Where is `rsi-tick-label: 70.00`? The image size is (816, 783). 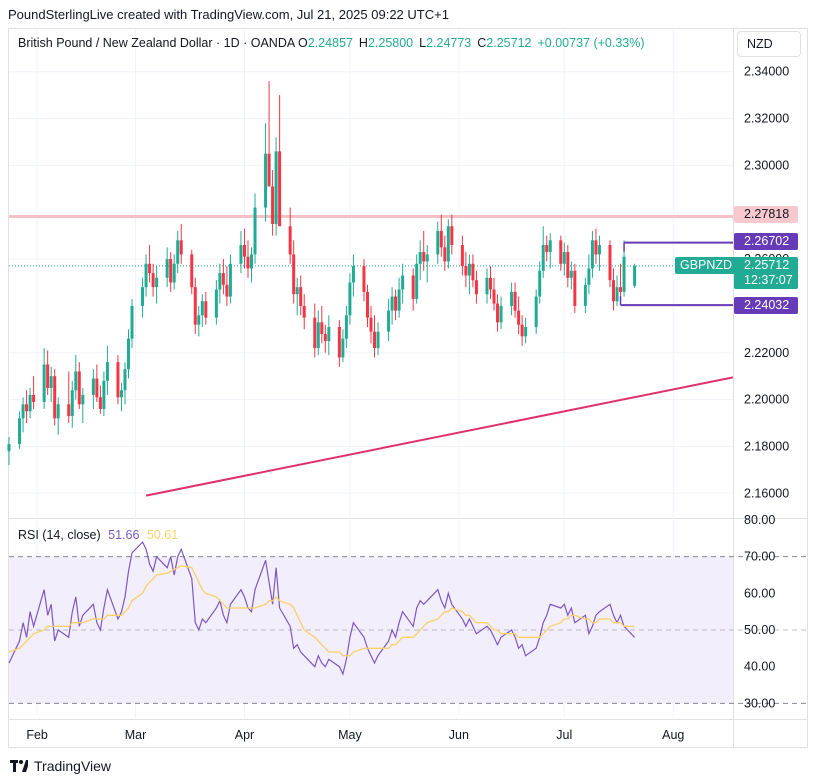 rsi-tick-label: 70.00 is located at coordinates (759, 557).